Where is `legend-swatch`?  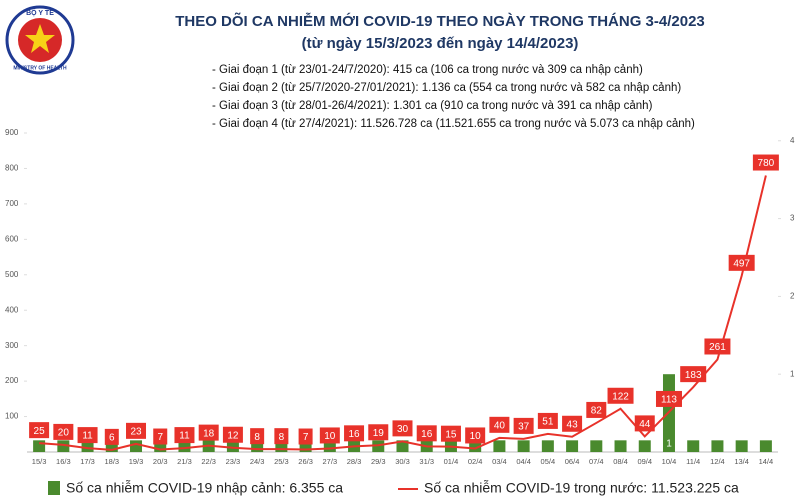
legend-swatch is located at coordinates (54, 488).